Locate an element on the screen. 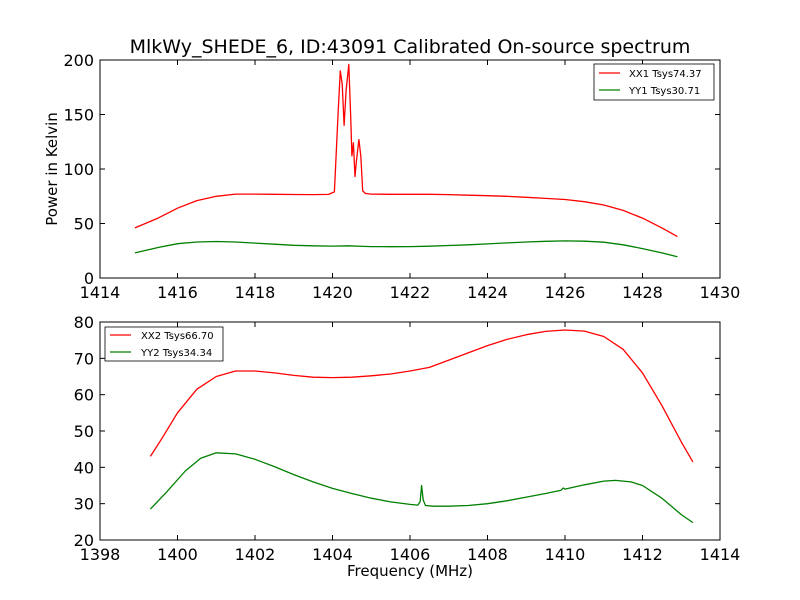 The image size is (800, 600). top-y-tick-label: 50 is located at coordinates (84, 224).